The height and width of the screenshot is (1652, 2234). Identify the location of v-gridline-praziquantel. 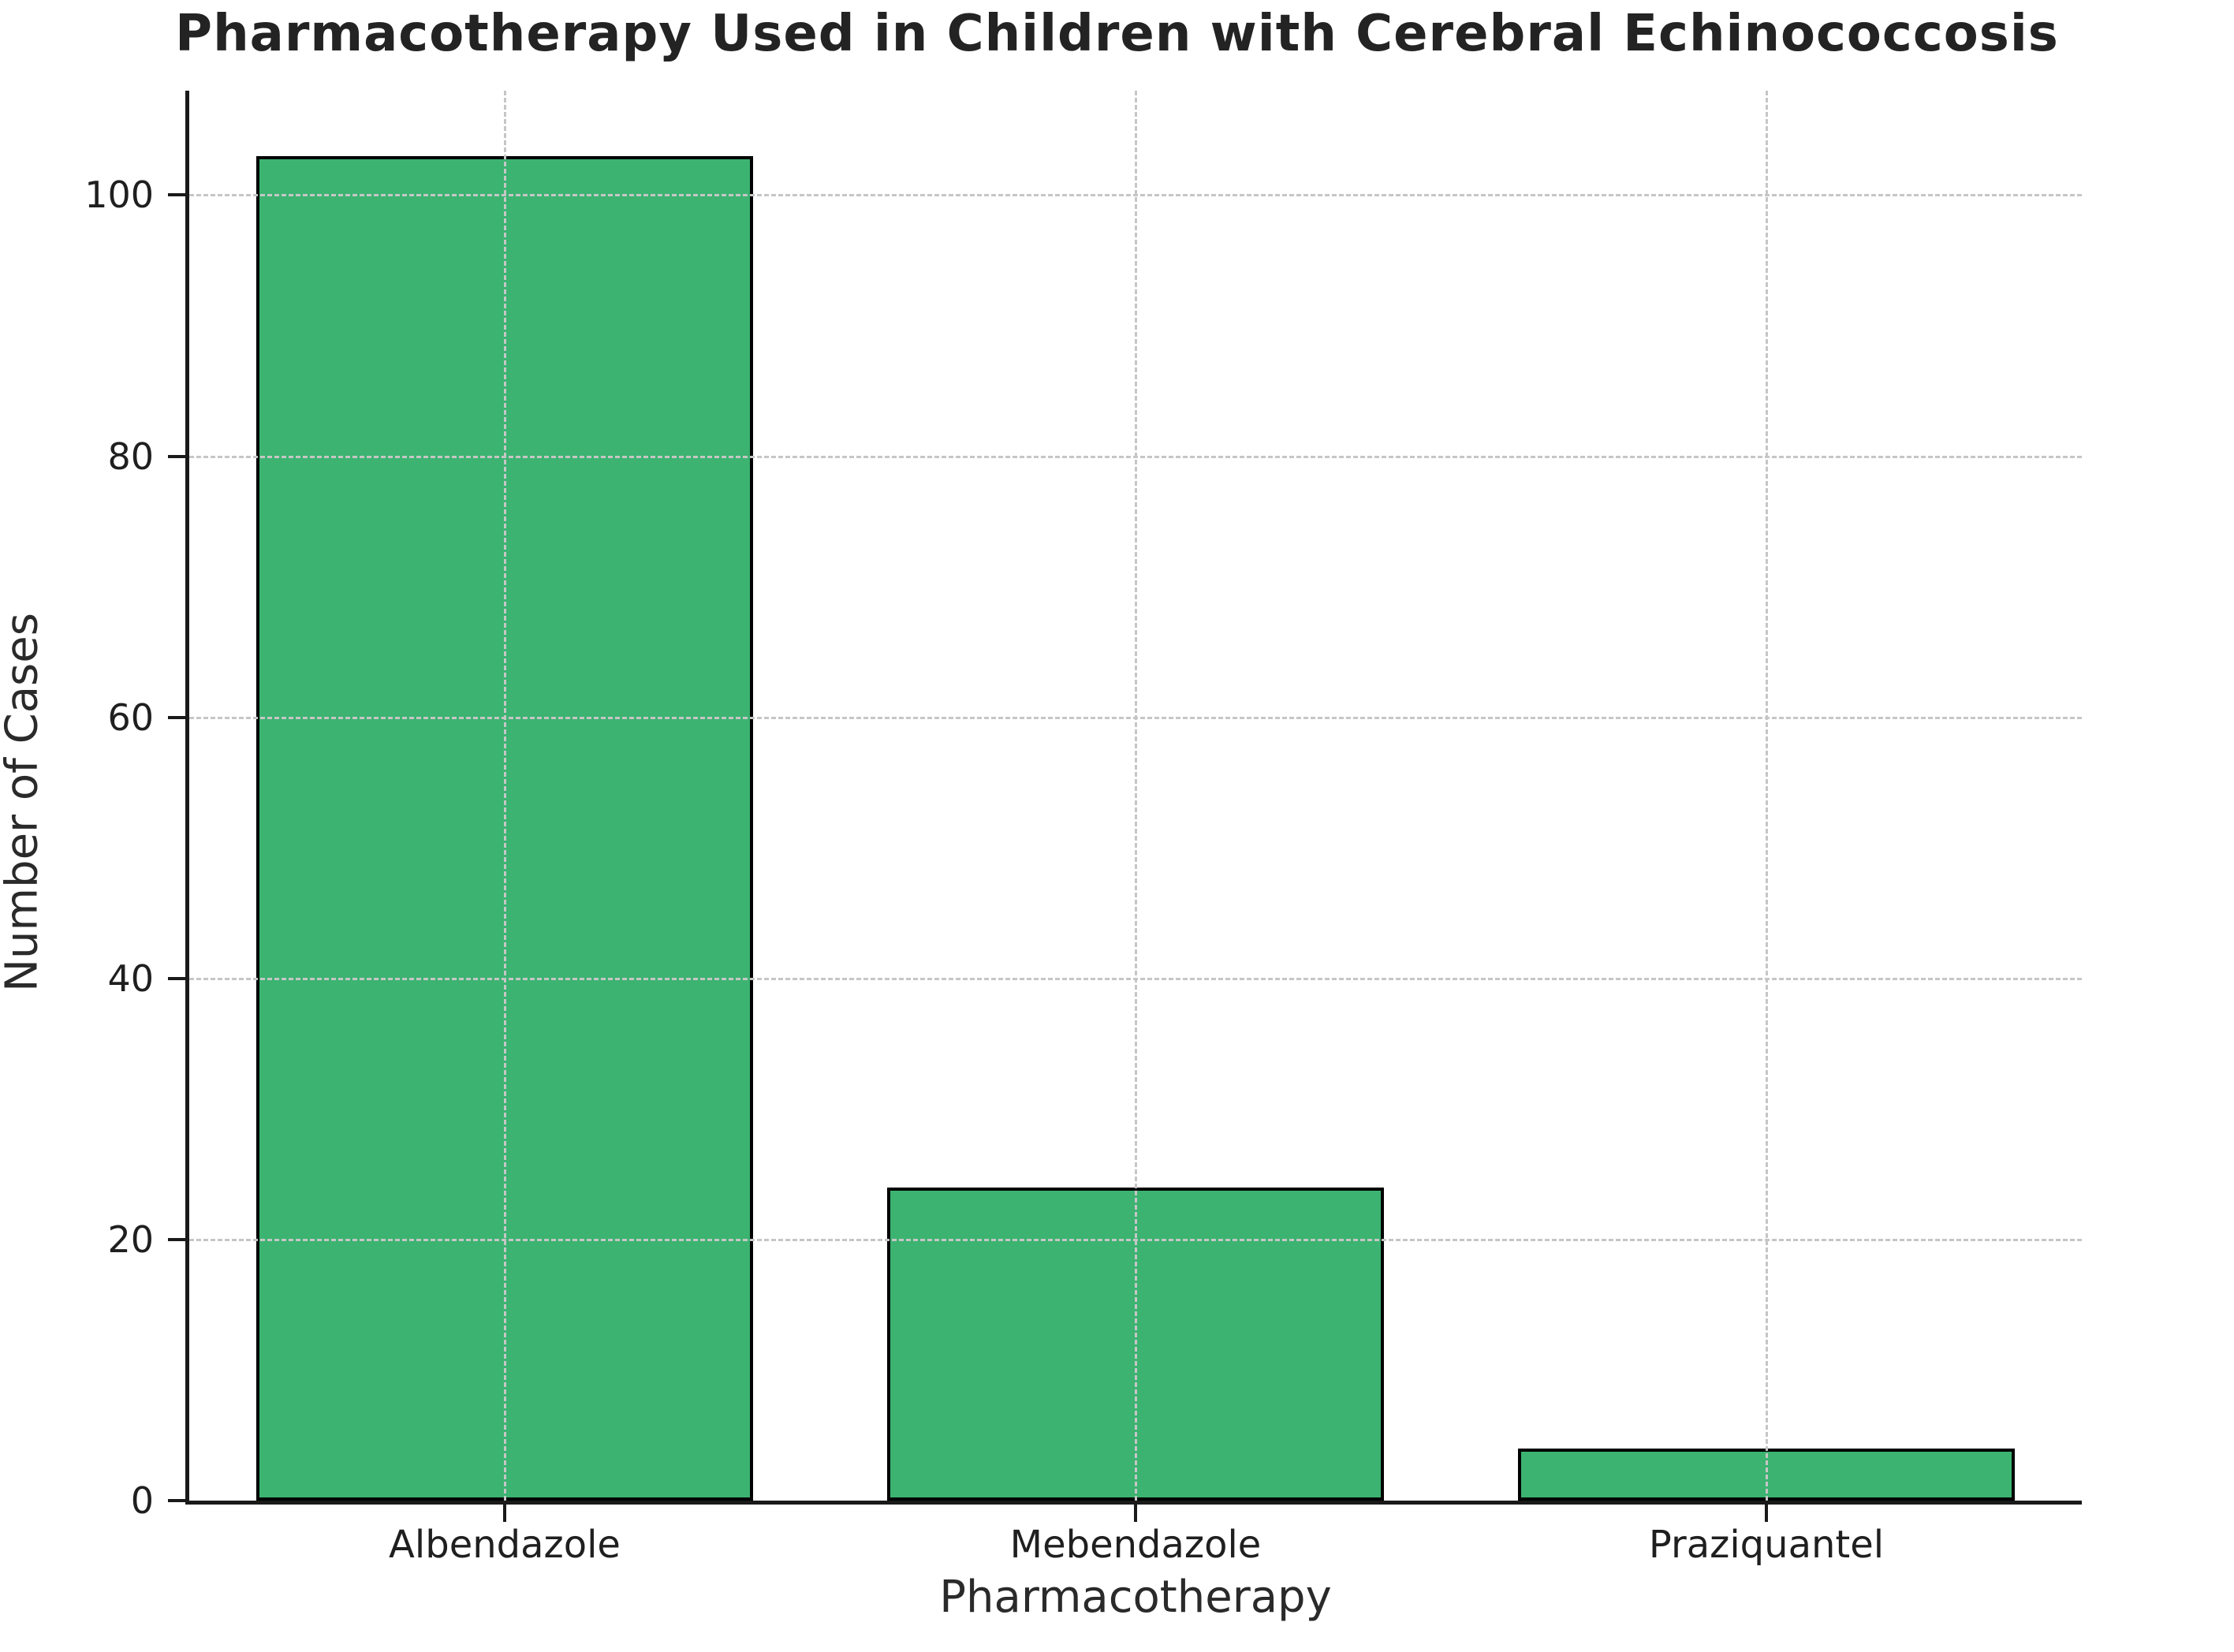
(1767, 796).